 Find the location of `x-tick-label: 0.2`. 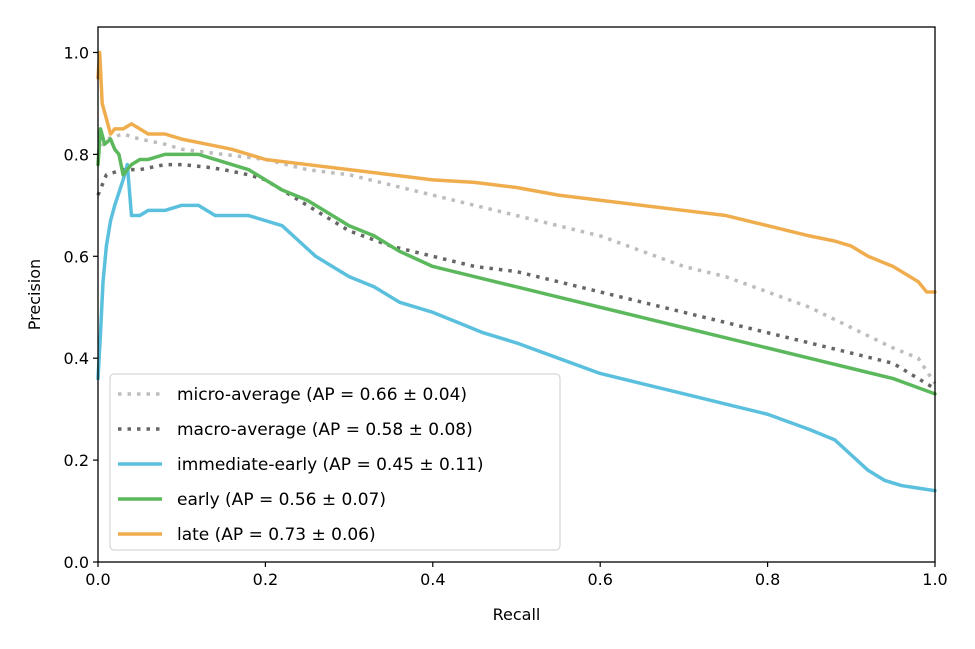

x-tick-label: 0.2 is located at coordinates (265, 579).